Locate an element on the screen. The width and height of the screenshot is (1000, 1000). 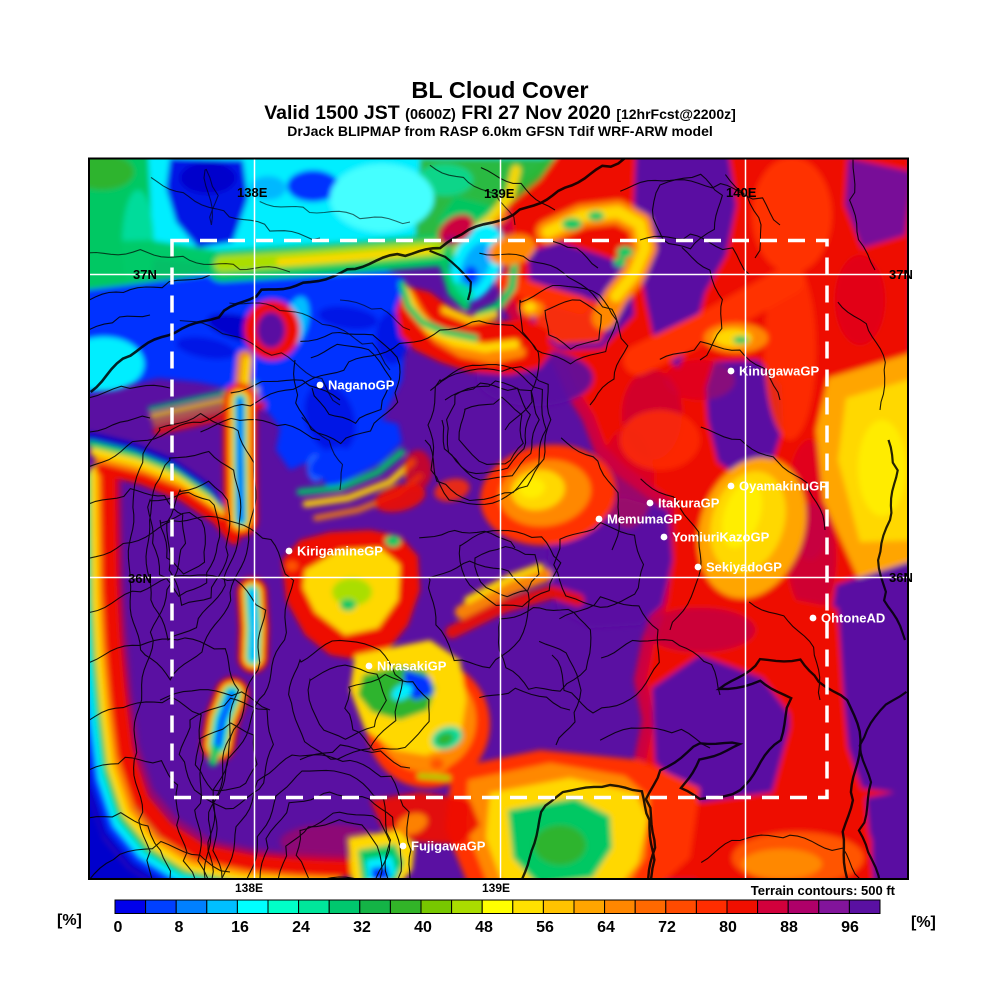
svg-text: NirasakiGP is located at coordinates (412, 666).